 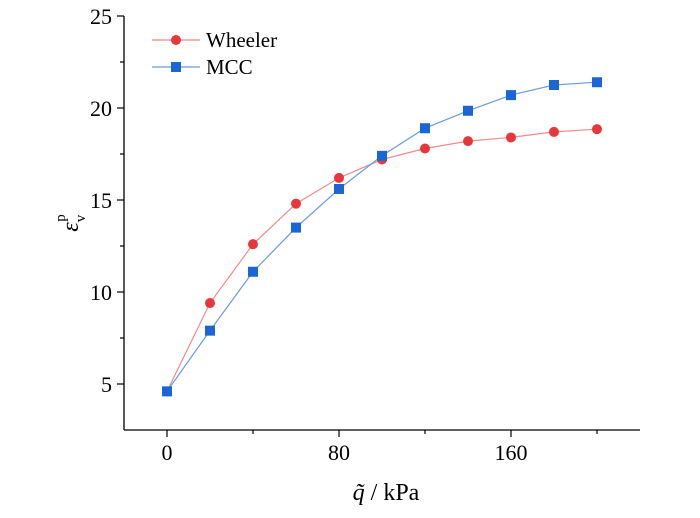 What do you see at coordinates (101, 292) in the screenshot?
I see `y-tick-label: 10` at bounding box center [101, 292].